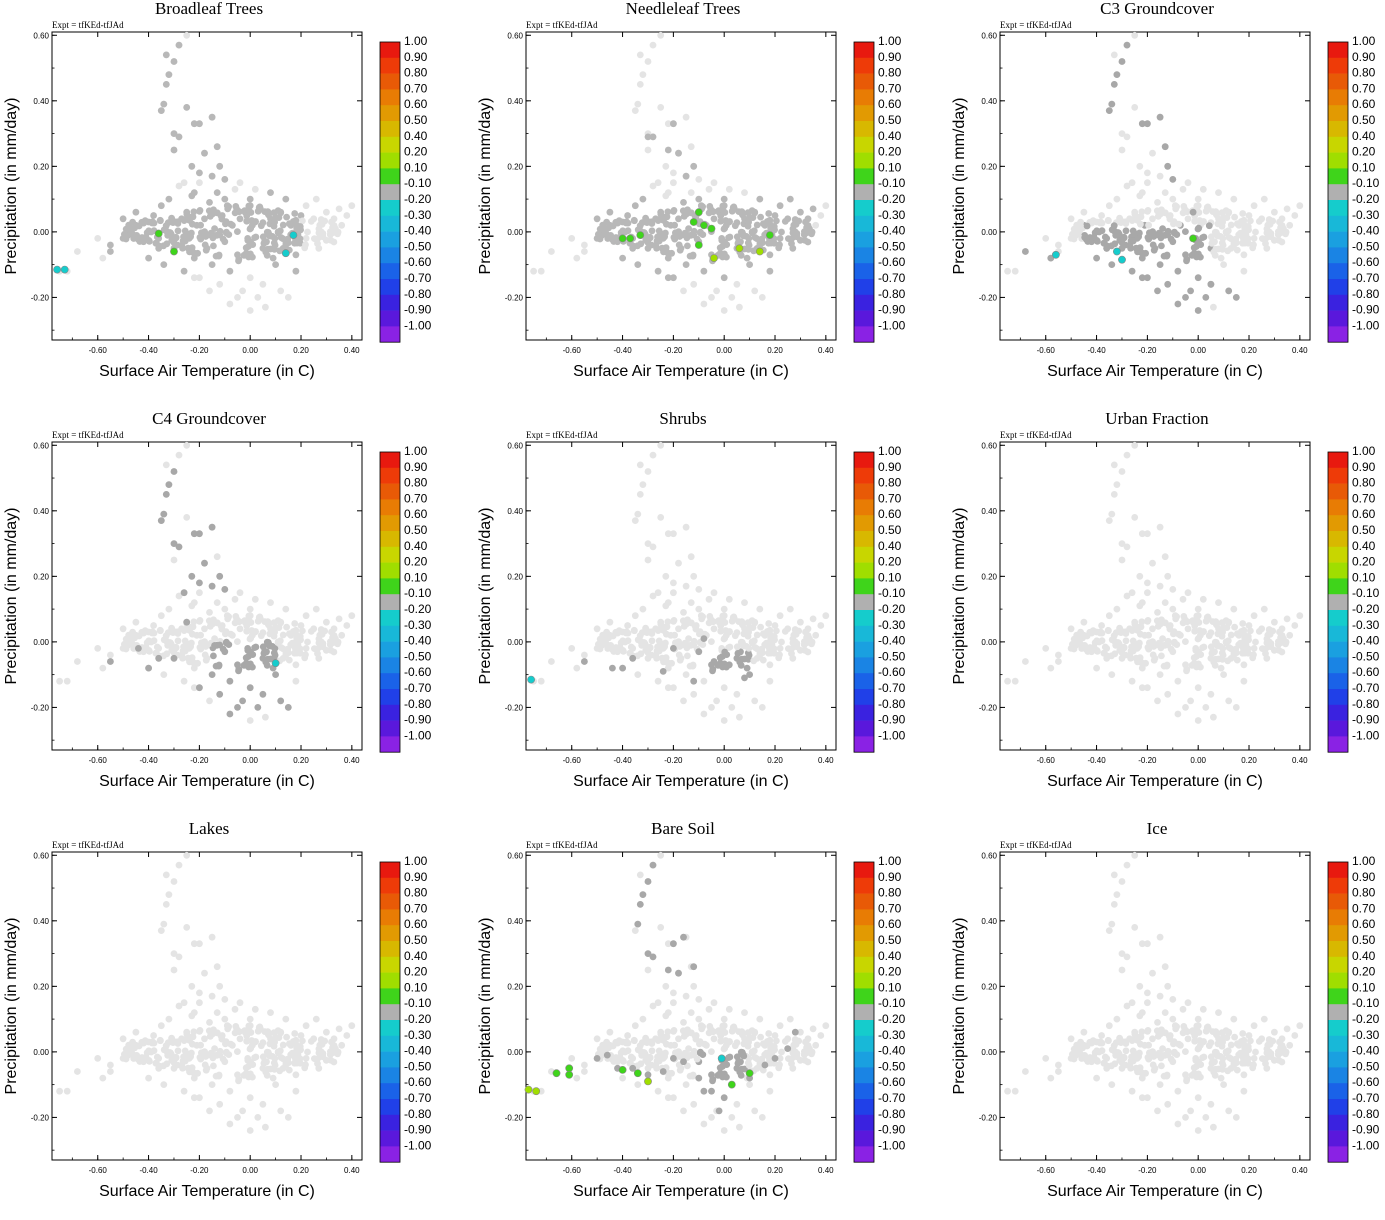 This screenshot has height=1220, width=1385. I want to click on colorbar-label: 0.40, so click(890, 956).